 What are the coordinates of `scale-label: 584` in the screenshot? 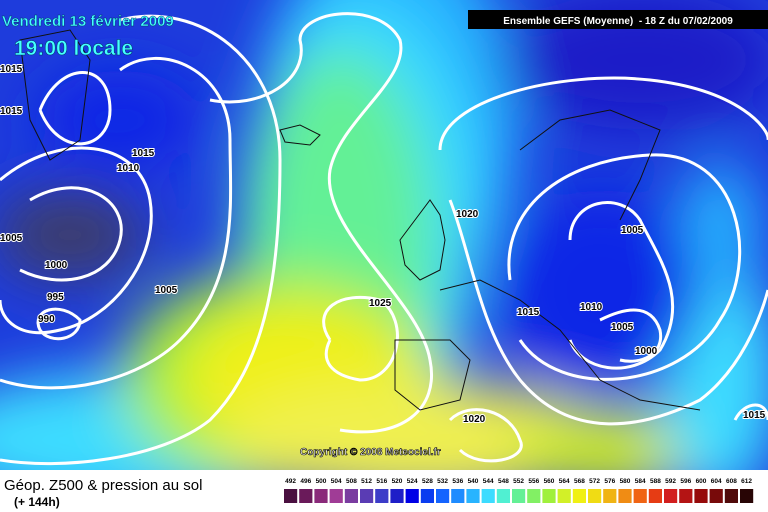 It's located at (640, 481).